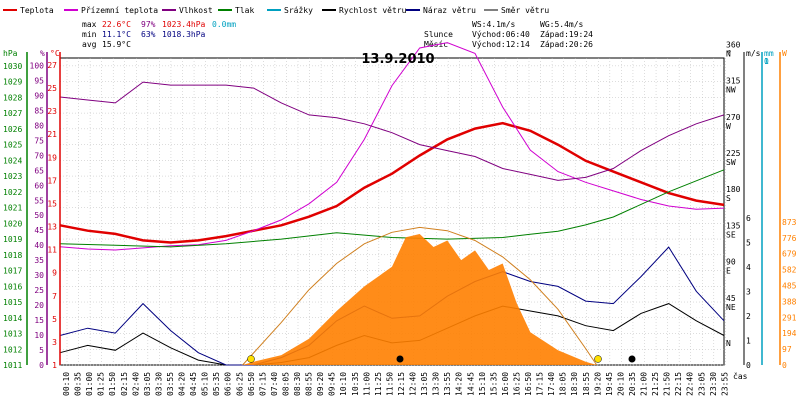 Image resolution: width=800 pixels, height=400 pixels. What do you see at coordinates (733, 153) in the screenshot?
I see `dir-tick-value: 225` at bounding box center [733, 153].